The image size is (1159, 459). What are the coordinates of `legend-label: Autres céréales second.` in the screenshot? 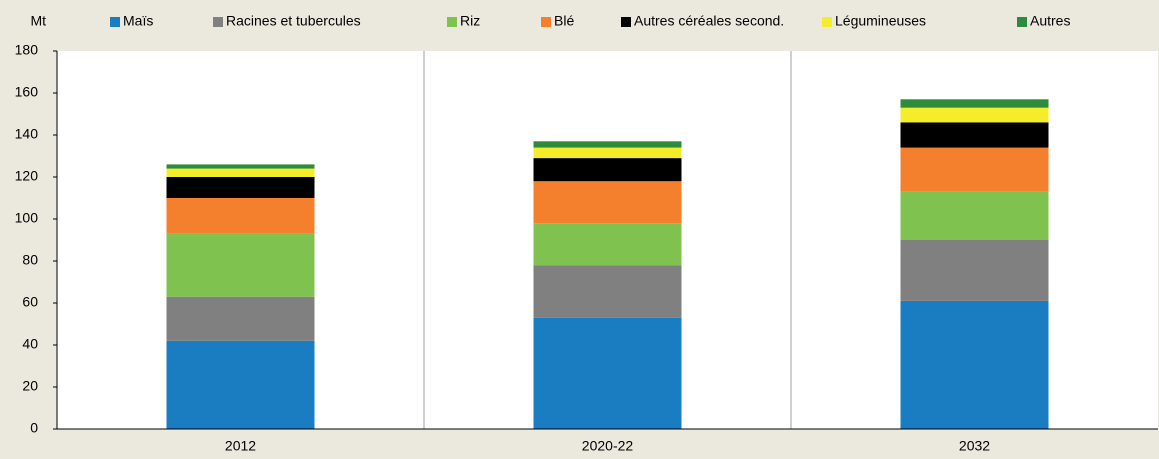 It's located at (709, 21).